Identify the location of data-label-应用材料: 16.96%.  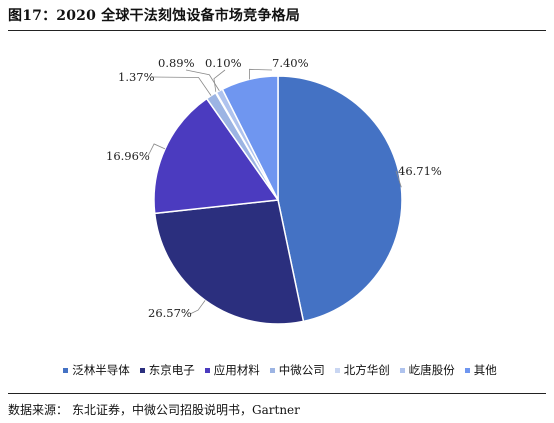
(128, 156).